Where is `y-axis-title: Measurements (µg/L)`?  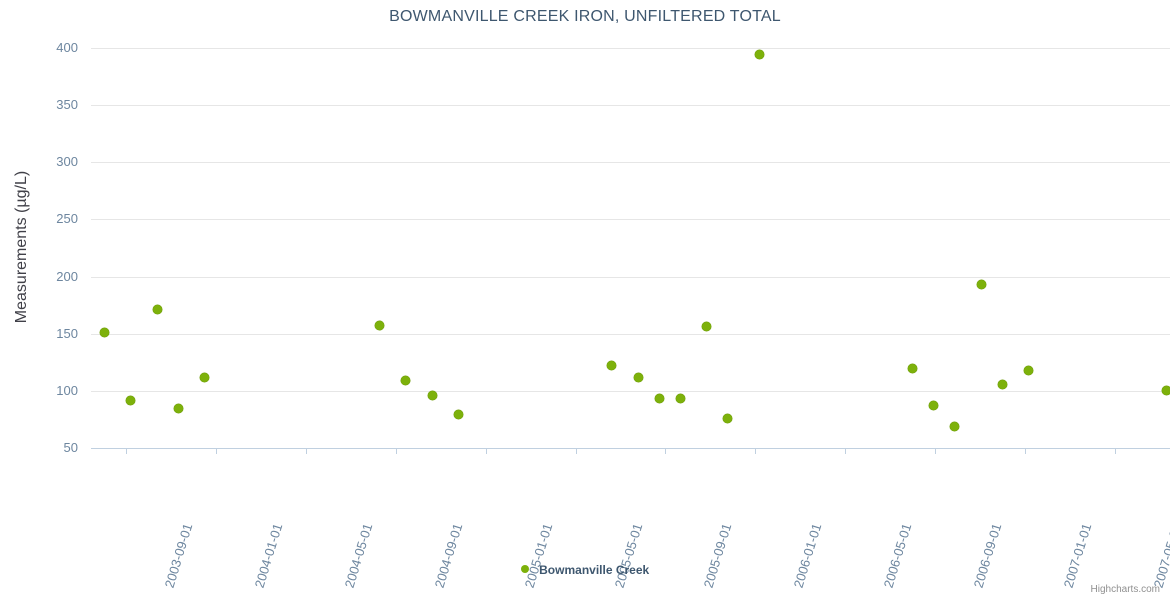
y-axis-title: Measurements (µg/L) is located at coordinates (21, 247).